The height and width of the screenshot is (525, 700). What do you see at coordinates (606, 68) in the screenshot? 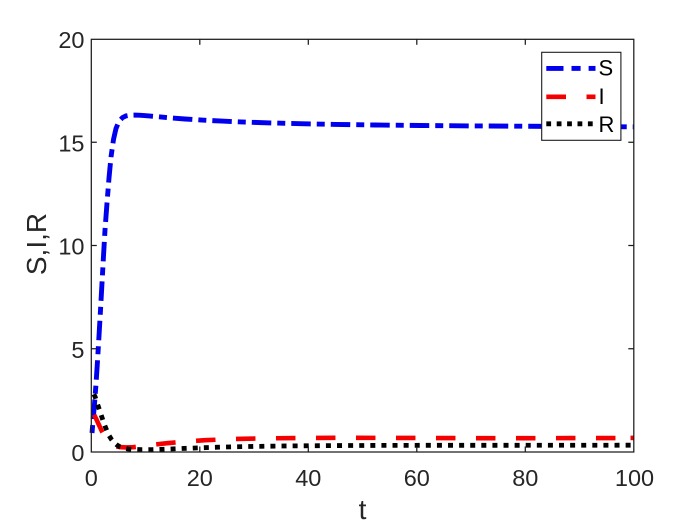
I see `svg-text: S` at bounding box center [606, 68].